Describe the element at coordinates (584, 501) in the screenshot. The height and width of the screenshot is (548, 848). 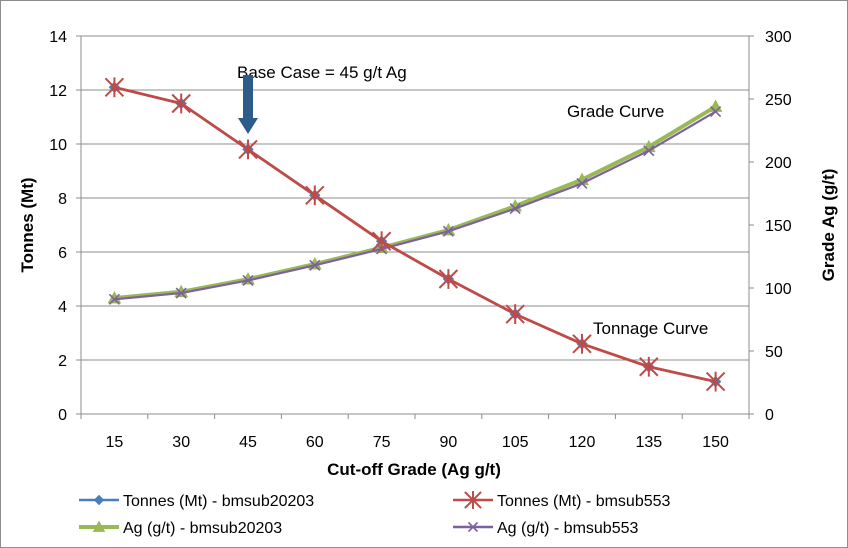
I see `legend-label: Tonnes (Mt) - bmsub553` at that location.